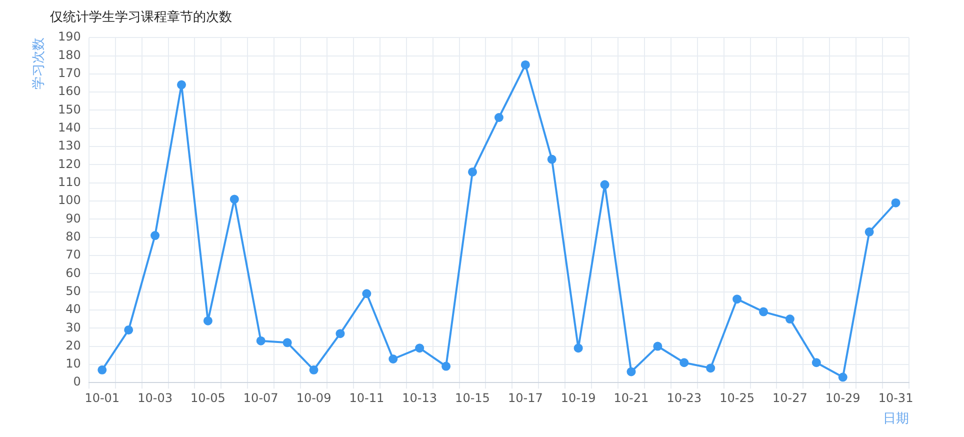 The height and width of the screenshot is (437, 964). What do you see at coordinates (69, 55) in the screenshot?
I see `y-tick-label: 180` at bounding box center [69, 55].